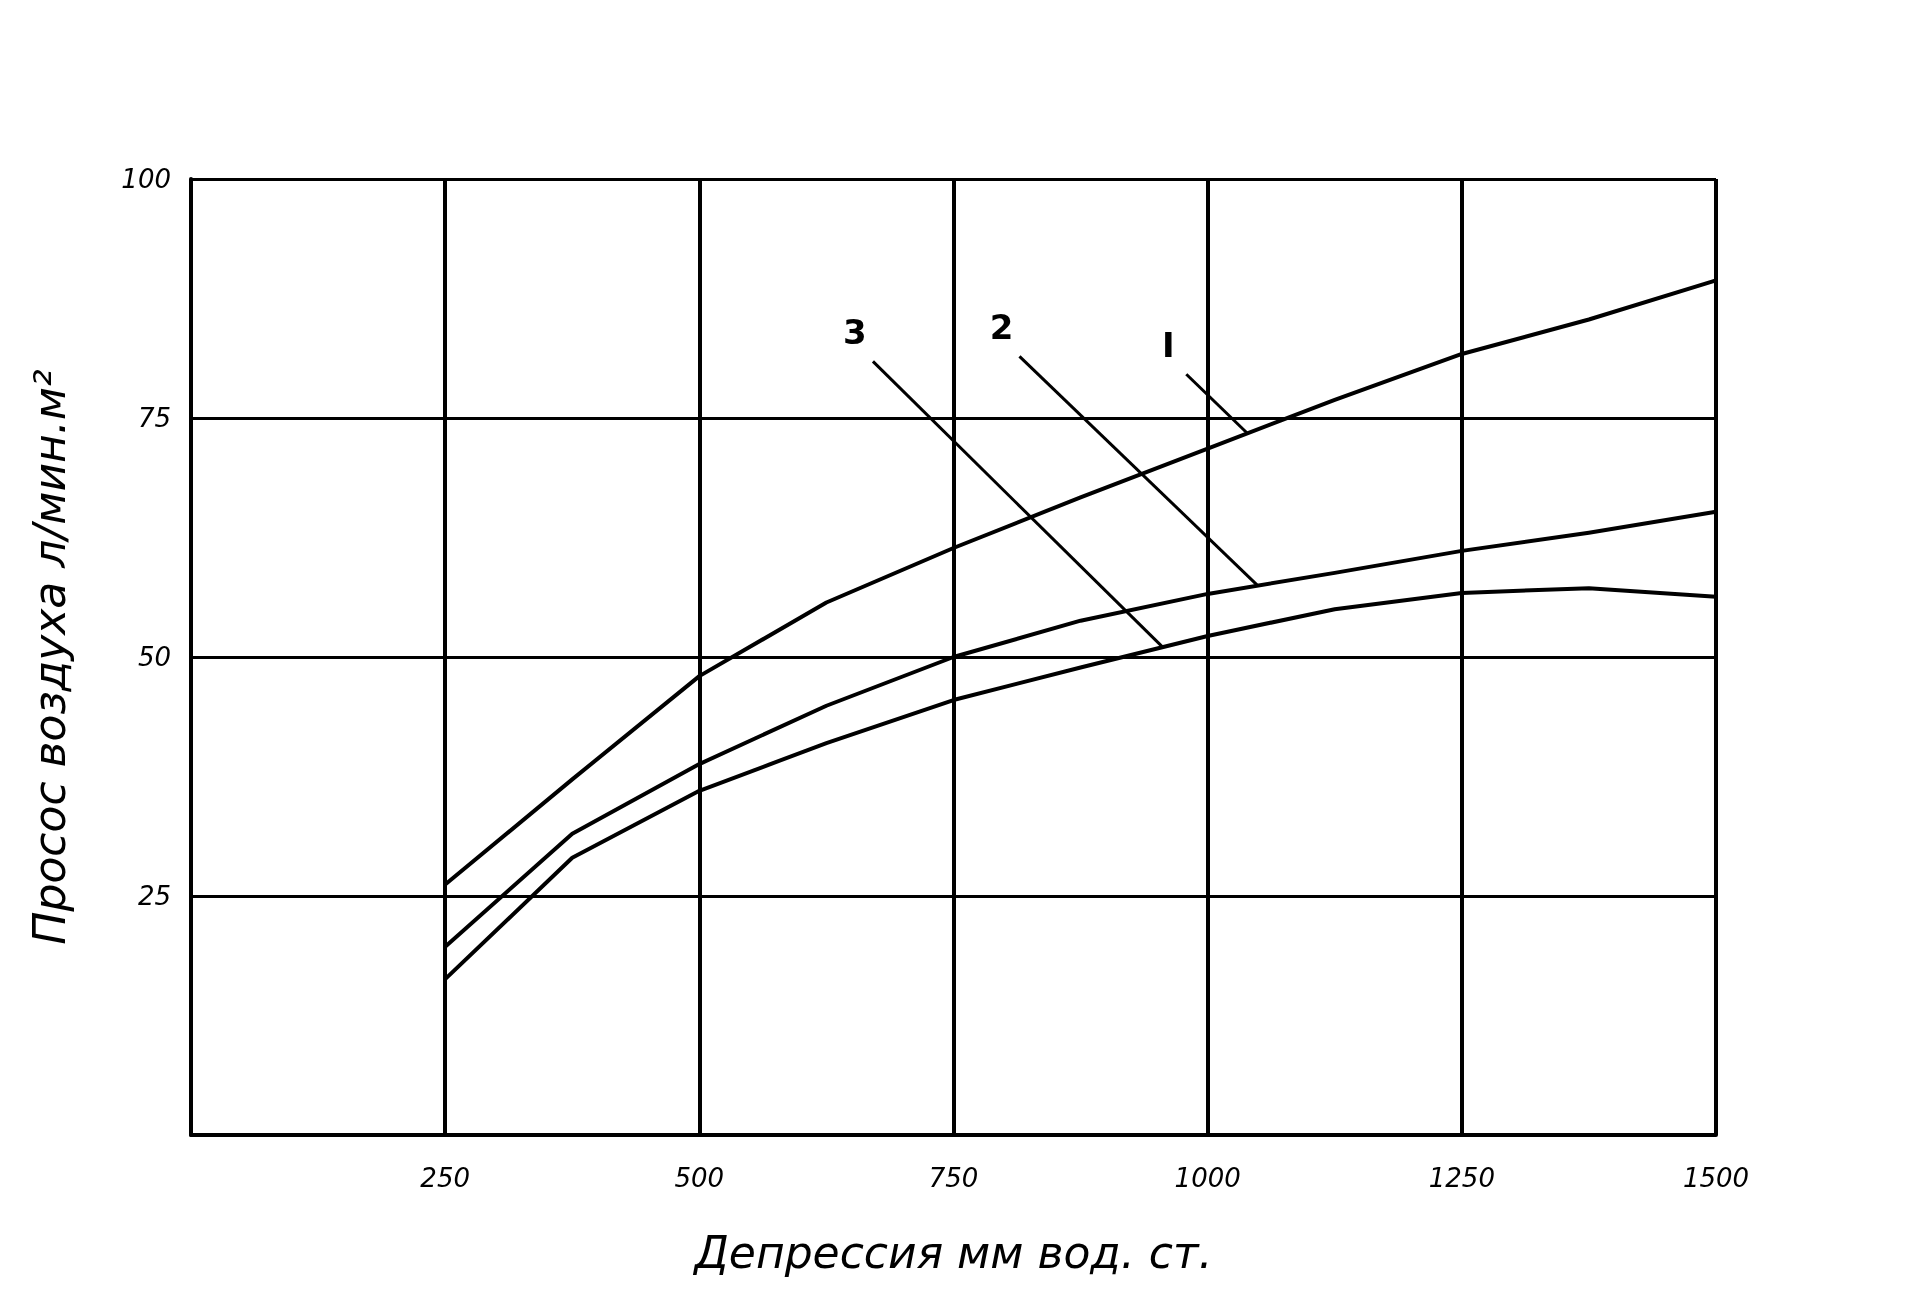  I want to click on x-tick-label: 1250, so click(1461, 1178).